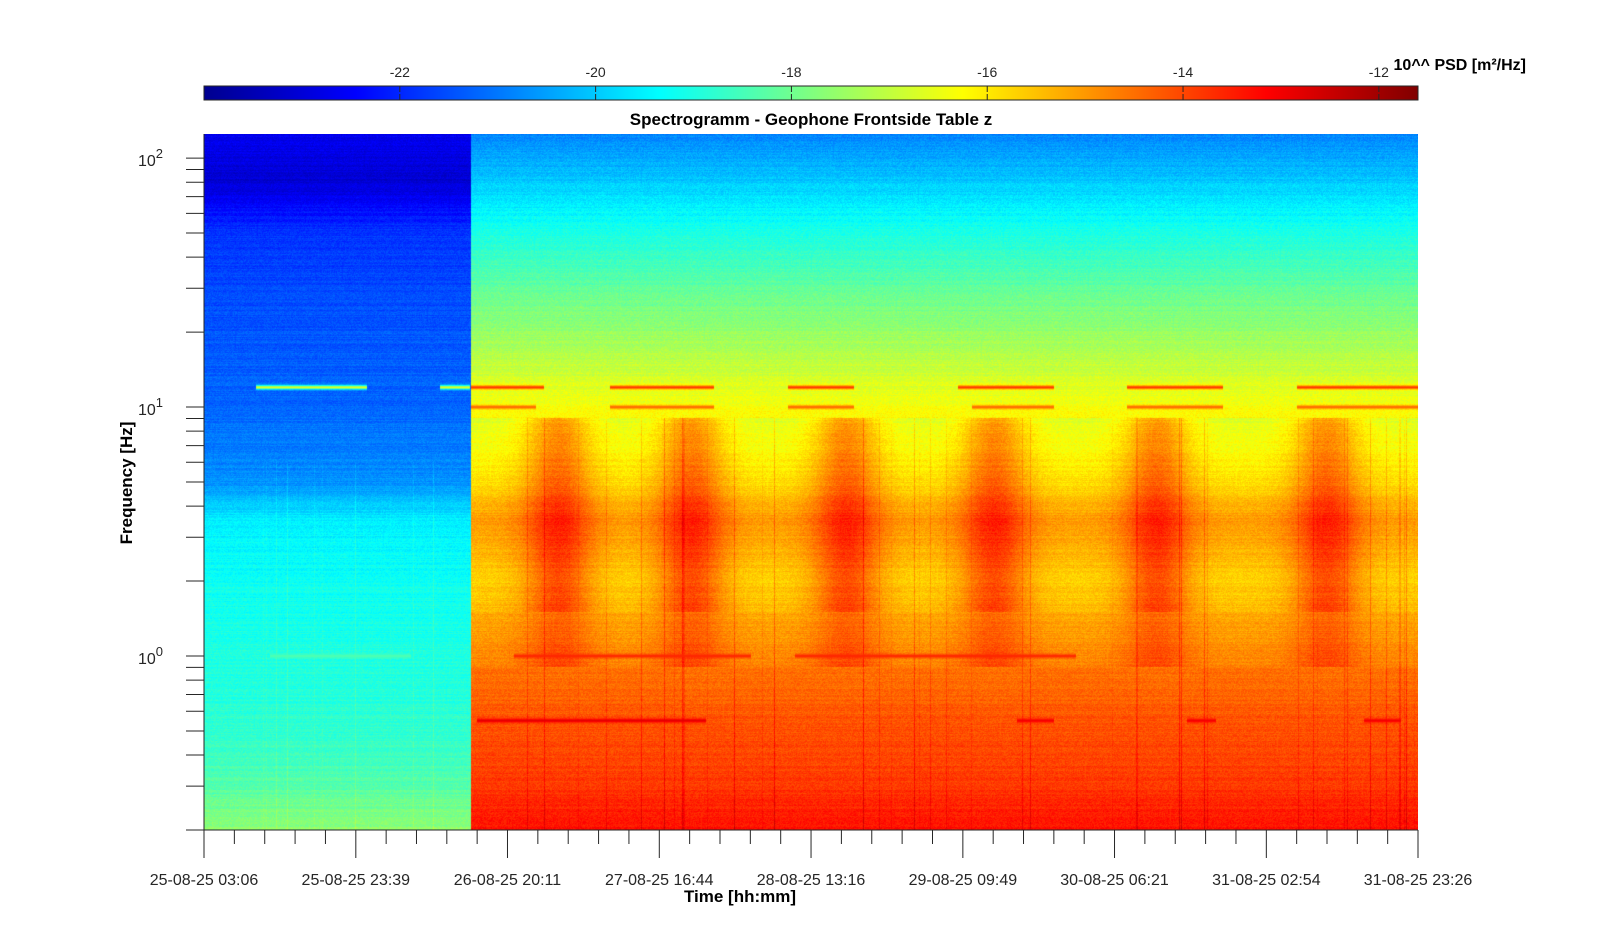 The image size is (1600, 949). What do you see at coordinates (659, 880) in the screenshot?
I see `x-tick-label: 27-08-25 16:44` at bounding box center [659, 880].